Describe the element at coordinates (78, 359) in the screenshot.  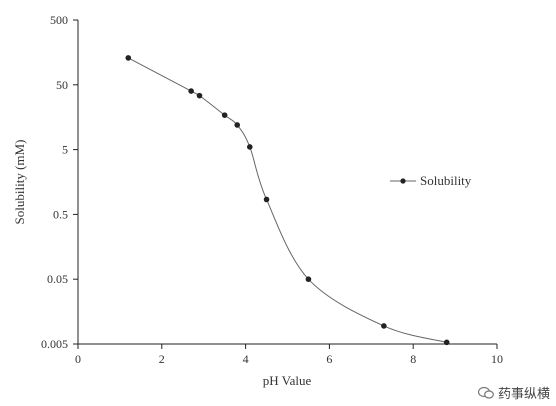
I see `x-tick-label: 0` at that location.